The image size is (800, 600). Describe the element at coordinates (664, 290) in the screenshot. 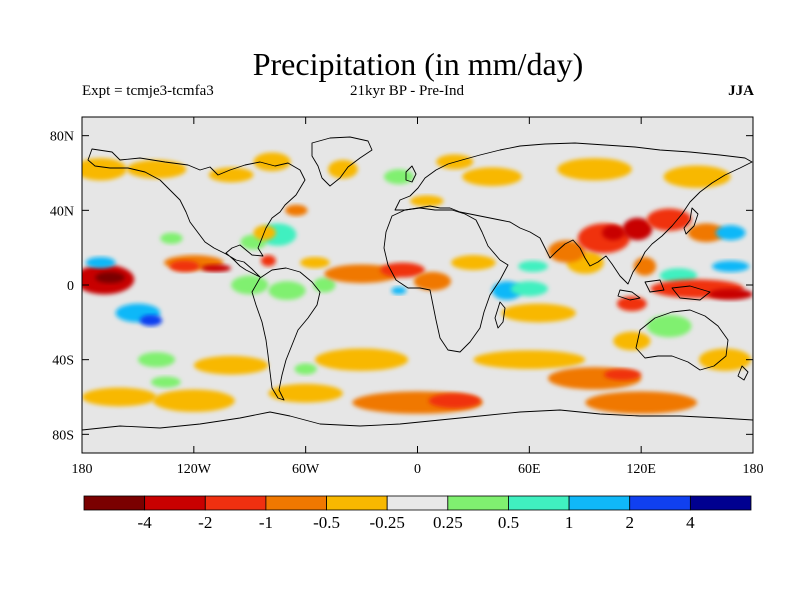

I see `coastline-indonesia` at that location.